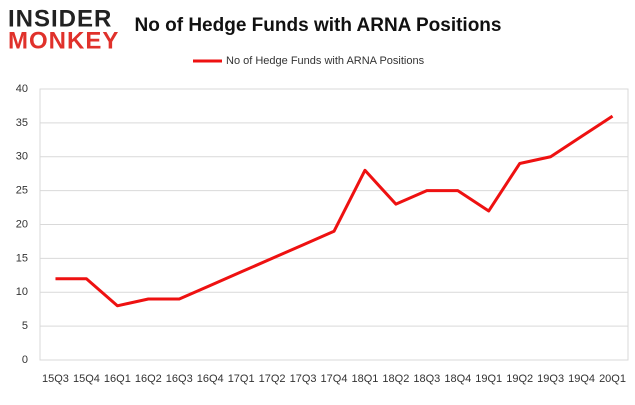 The width and height of the screenshot is (635, 405). I want to click on chart-title: No of Hedge Funds with ARNA Positions, so click(318, 25).